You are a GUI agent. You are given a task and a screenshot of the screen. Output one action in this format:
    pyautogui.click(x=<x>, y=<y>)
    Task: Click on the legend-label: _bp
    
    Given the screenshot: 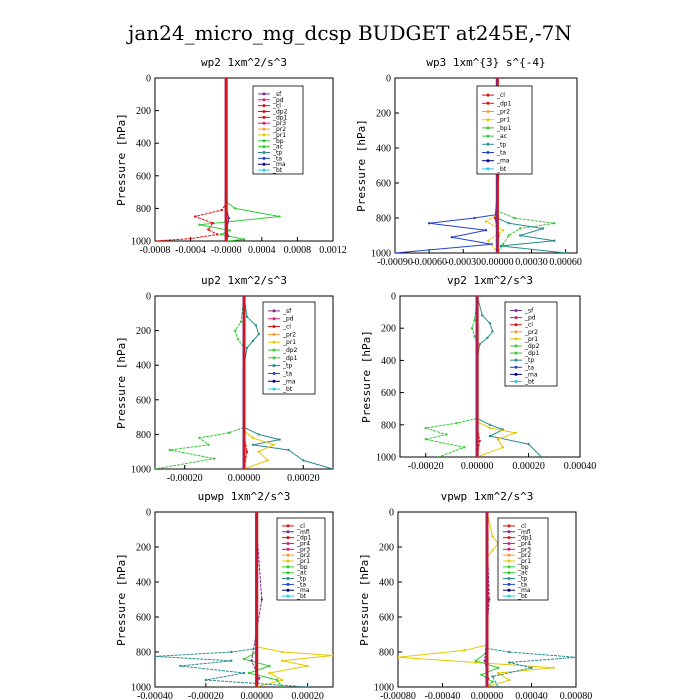 What is the action you would take?
    pyautogui.click(x=278, y=141)
    